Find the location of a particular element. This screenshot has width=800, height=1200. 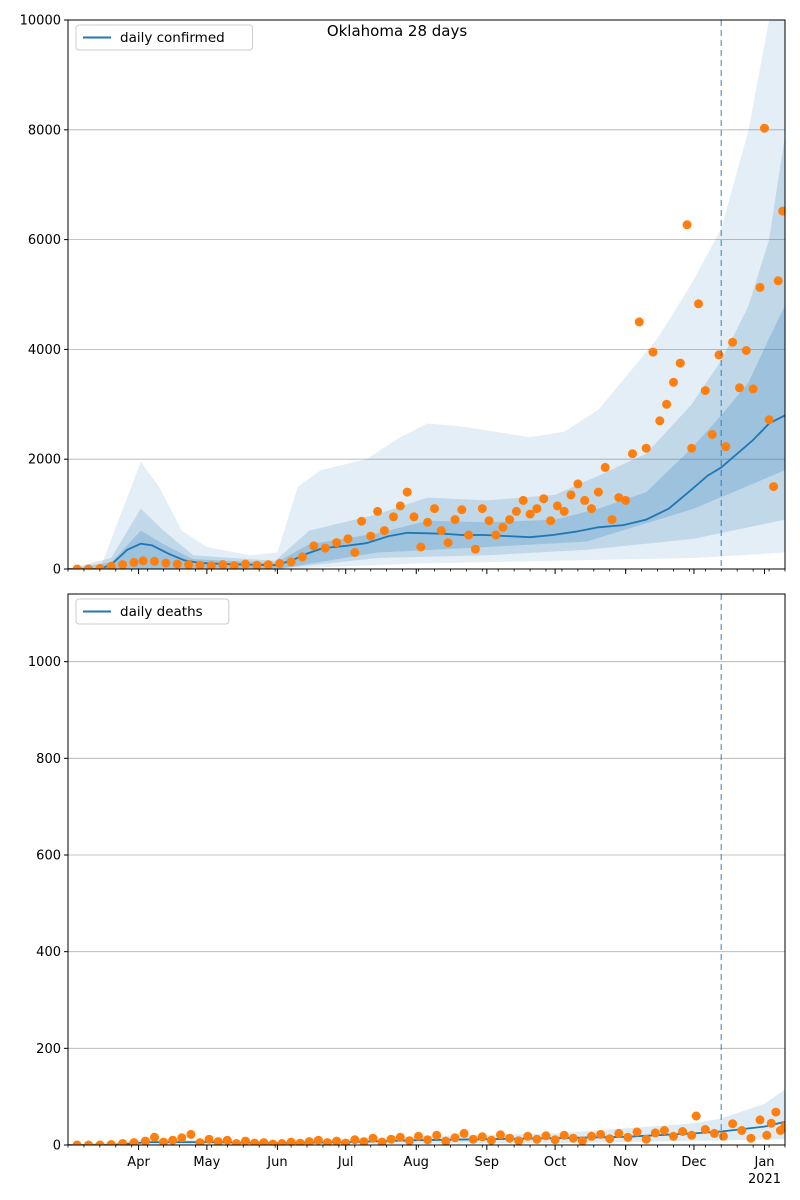

legend-label: daily confirmed is located at coordinates (172, 38).